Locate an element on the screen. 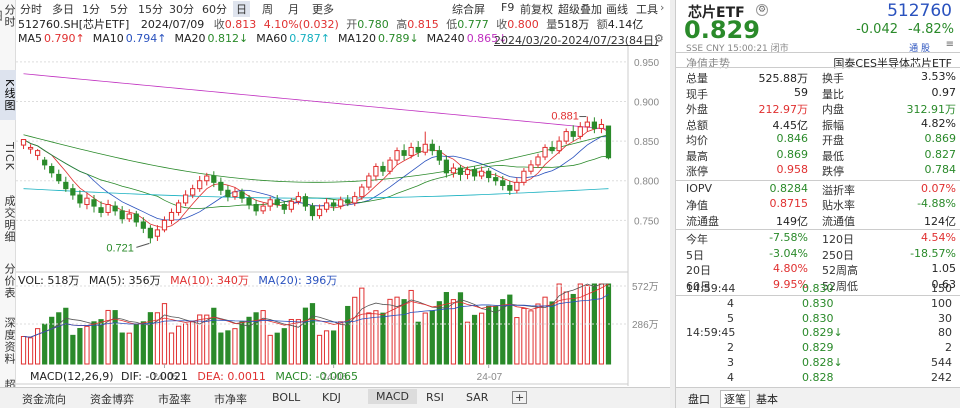 Image resolution: width=960 pixels, height=408 pixels. period-8: 周 is located at coordinates (267, 9).